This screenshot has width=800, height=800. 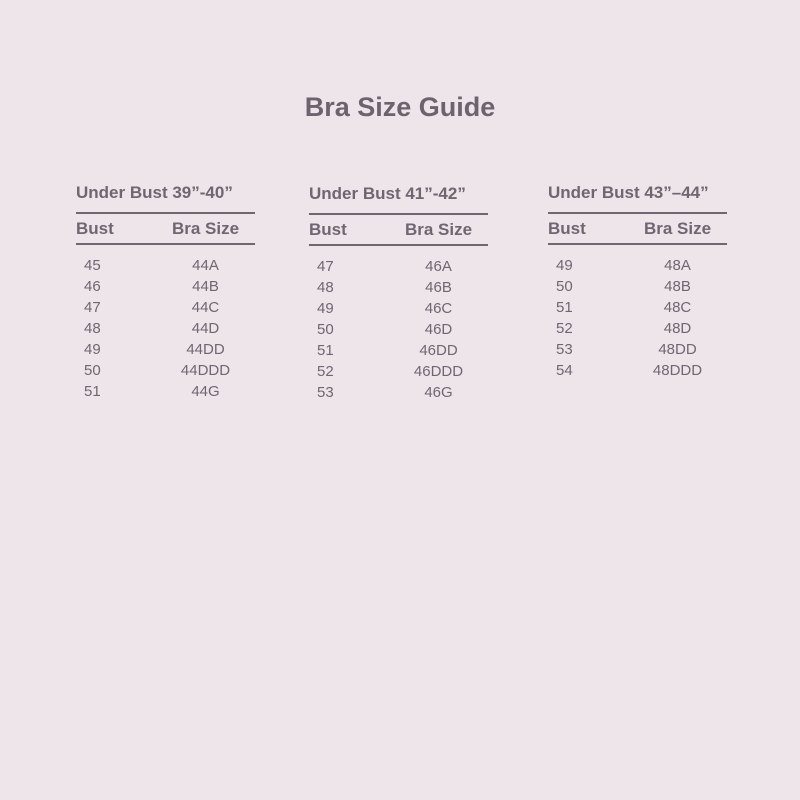 I want to click on bra-size-cell: 44D, so click(x=205, y=328).